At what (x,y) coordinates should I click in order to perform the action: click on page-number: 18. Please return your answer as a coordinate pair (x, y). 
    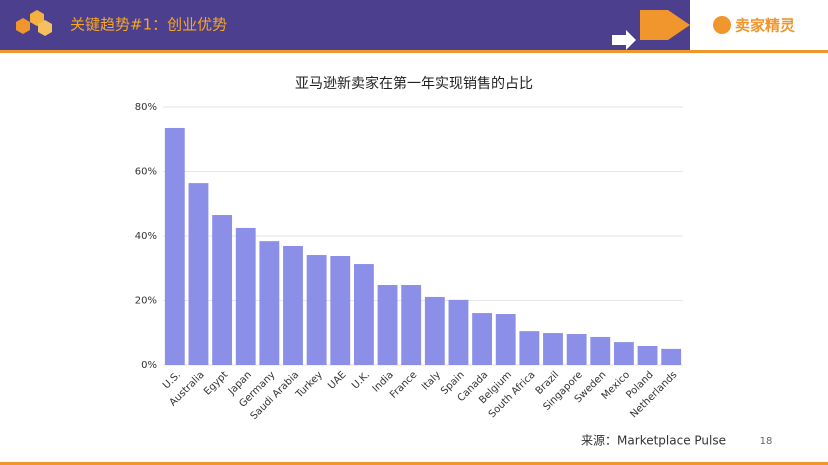
    Looking at the image, I should click on (766, 441).